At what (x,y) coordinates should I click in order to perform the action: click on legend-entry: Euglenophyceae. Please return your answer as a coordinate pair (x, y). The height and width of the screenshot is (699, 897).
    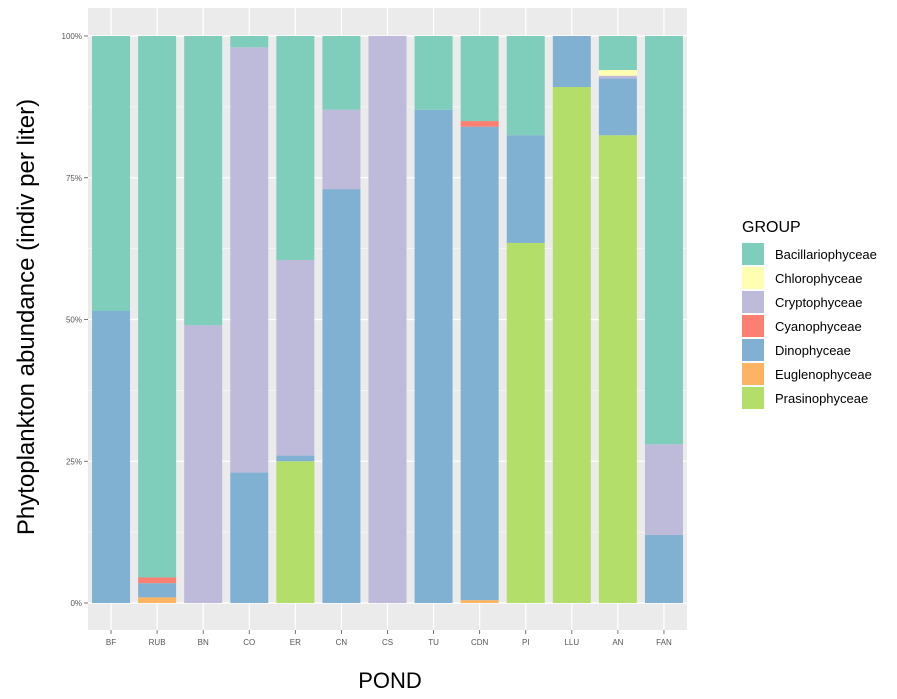
    Looking at the image, I should click on (823, 374).